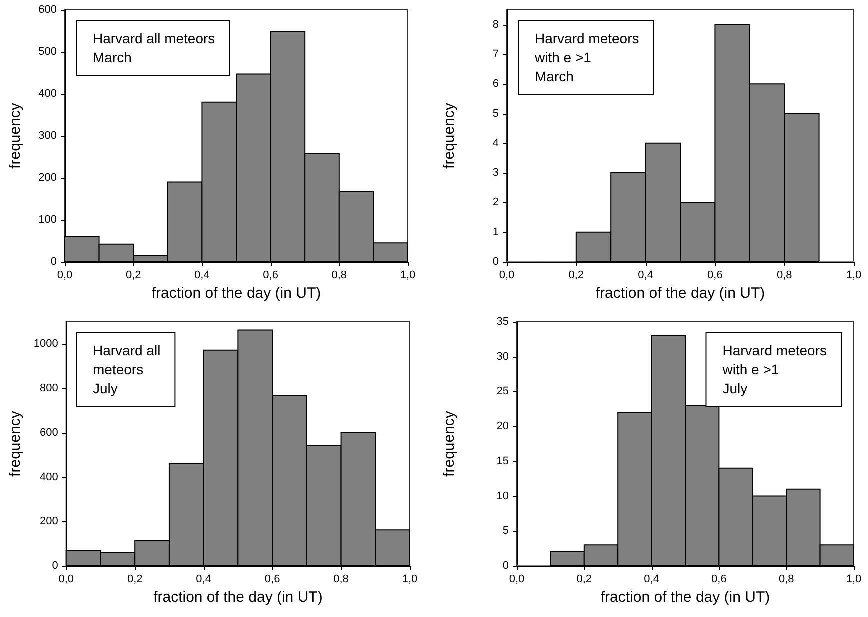 This screenshot has height=617, width=868. Describe the element at coordinates (502, 322) in the screenshot. I see `y-tick-label: 35` at that location.